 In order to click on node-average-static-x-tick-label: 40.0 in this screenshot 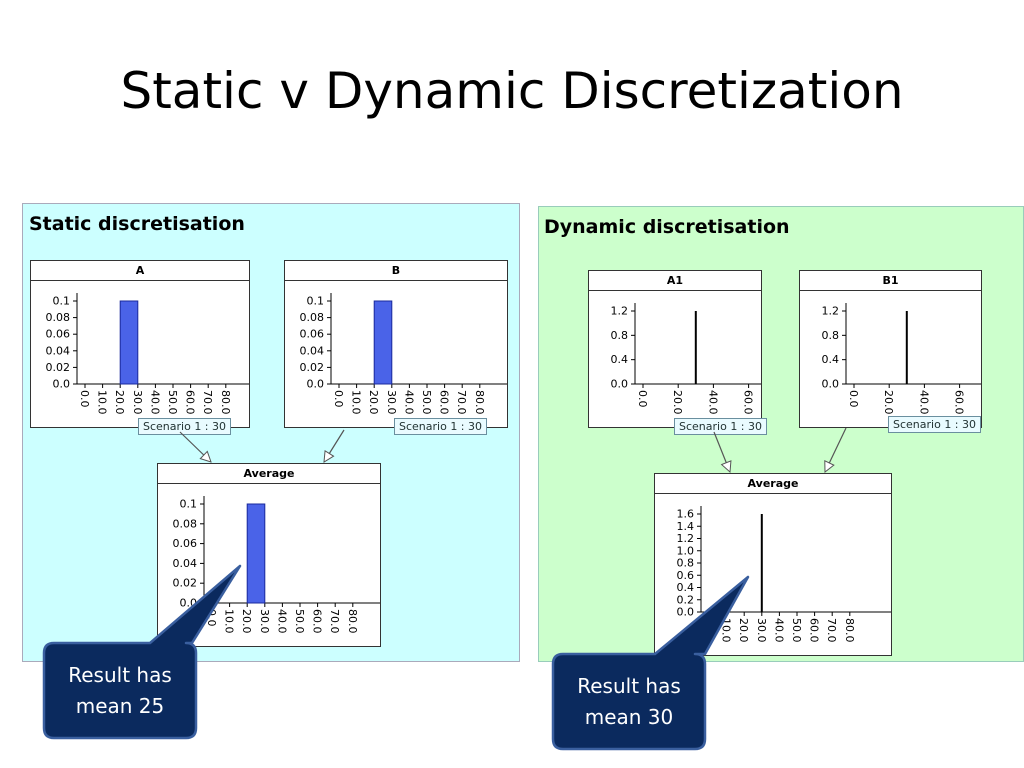, I will do `click(281, 621)`.